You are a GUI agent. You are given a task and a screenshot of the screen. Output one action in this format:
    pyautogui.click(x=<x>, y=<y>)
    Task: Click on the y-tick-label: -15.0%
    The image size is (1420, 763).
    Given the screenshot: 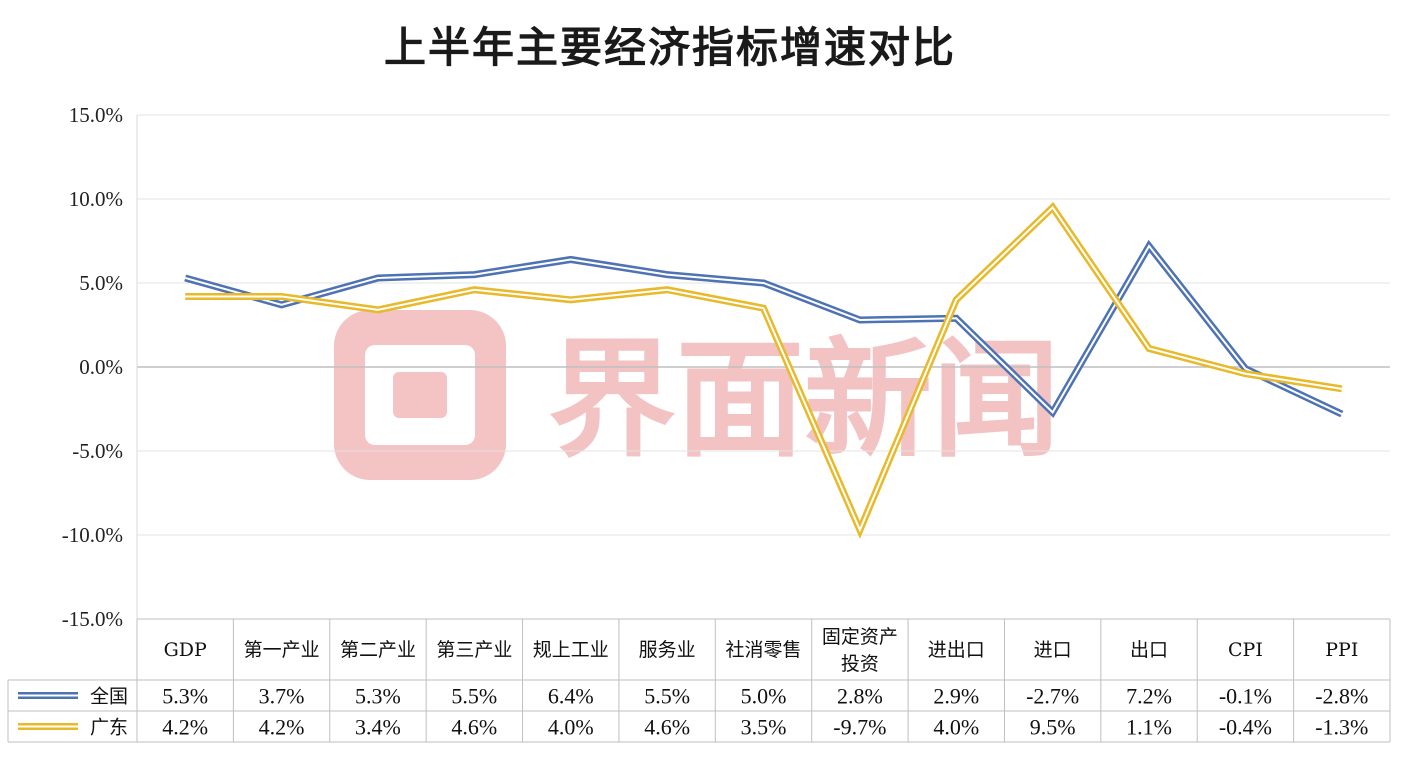 What is the action you would take?
    pyautogui.click(x=92, y=619)
    